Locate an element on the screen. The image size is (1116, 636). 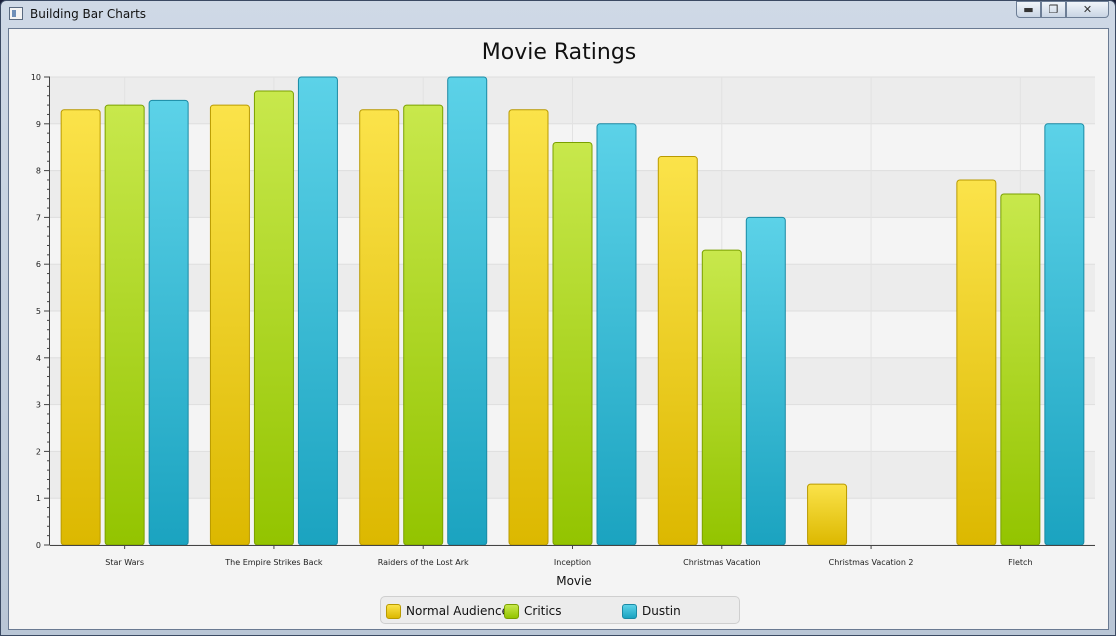
restore-icon: ❐ is located at coordinates (1053, 9).